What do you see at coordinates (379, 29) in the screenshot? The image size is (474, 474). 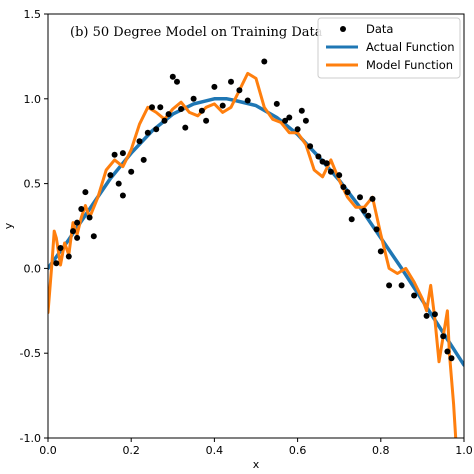 I see `legend-label-data: Data` at bounding box center [379, 29].